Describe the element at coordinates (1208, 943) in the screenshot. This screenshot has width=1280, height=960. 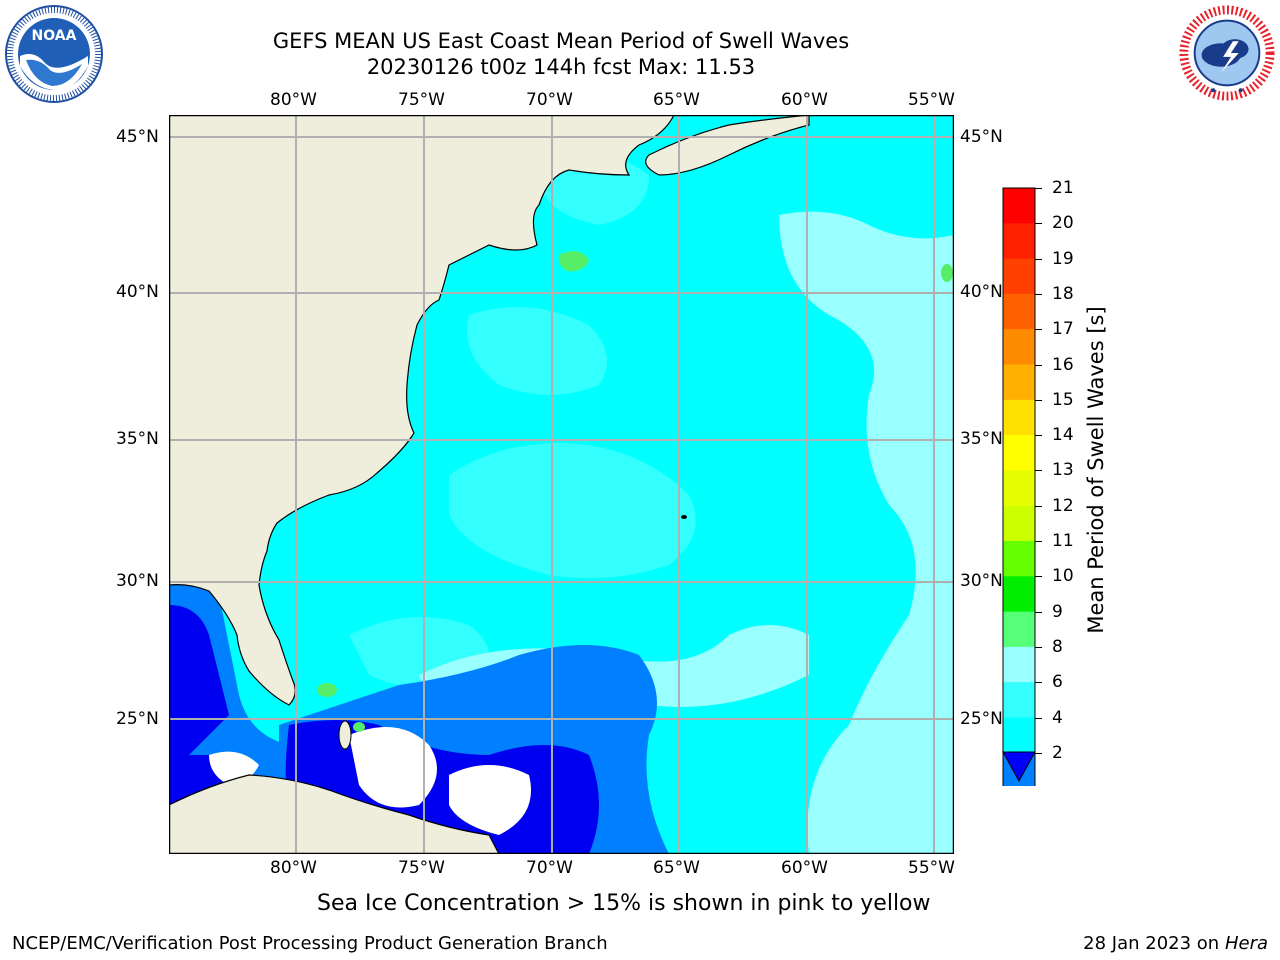
I see `footer-on: on` at that location.